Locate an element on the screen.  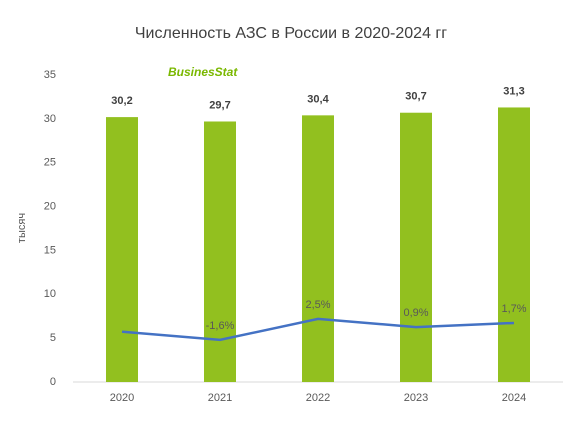
data-label: 30,7 is located at coordinates (415, 97).